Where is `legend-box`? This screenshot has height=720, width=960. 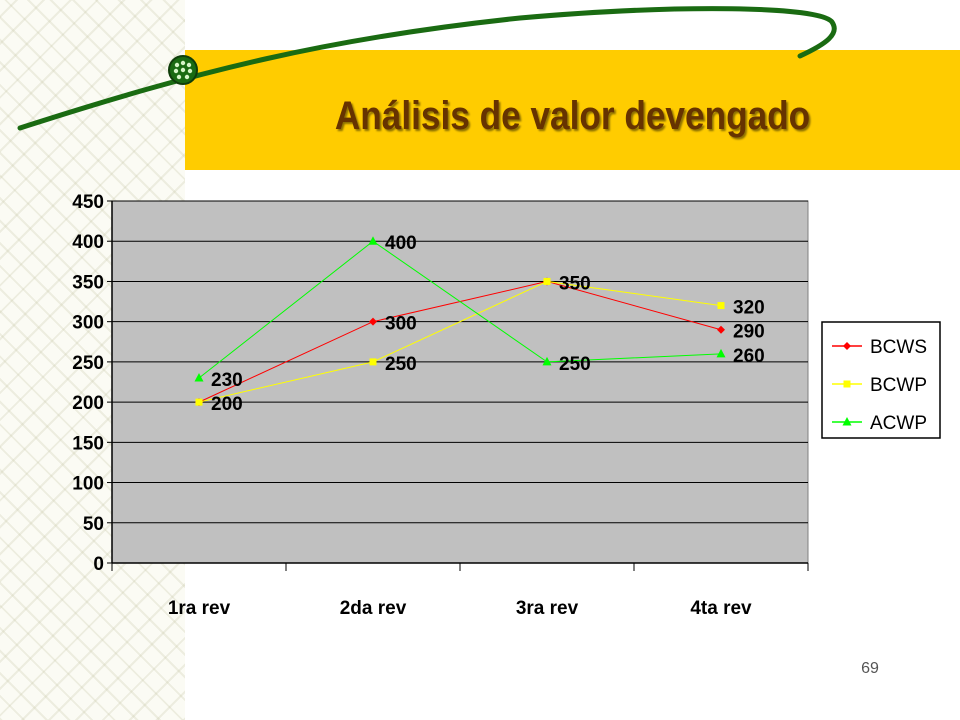
legend-box is located at coordinates (881, 380).